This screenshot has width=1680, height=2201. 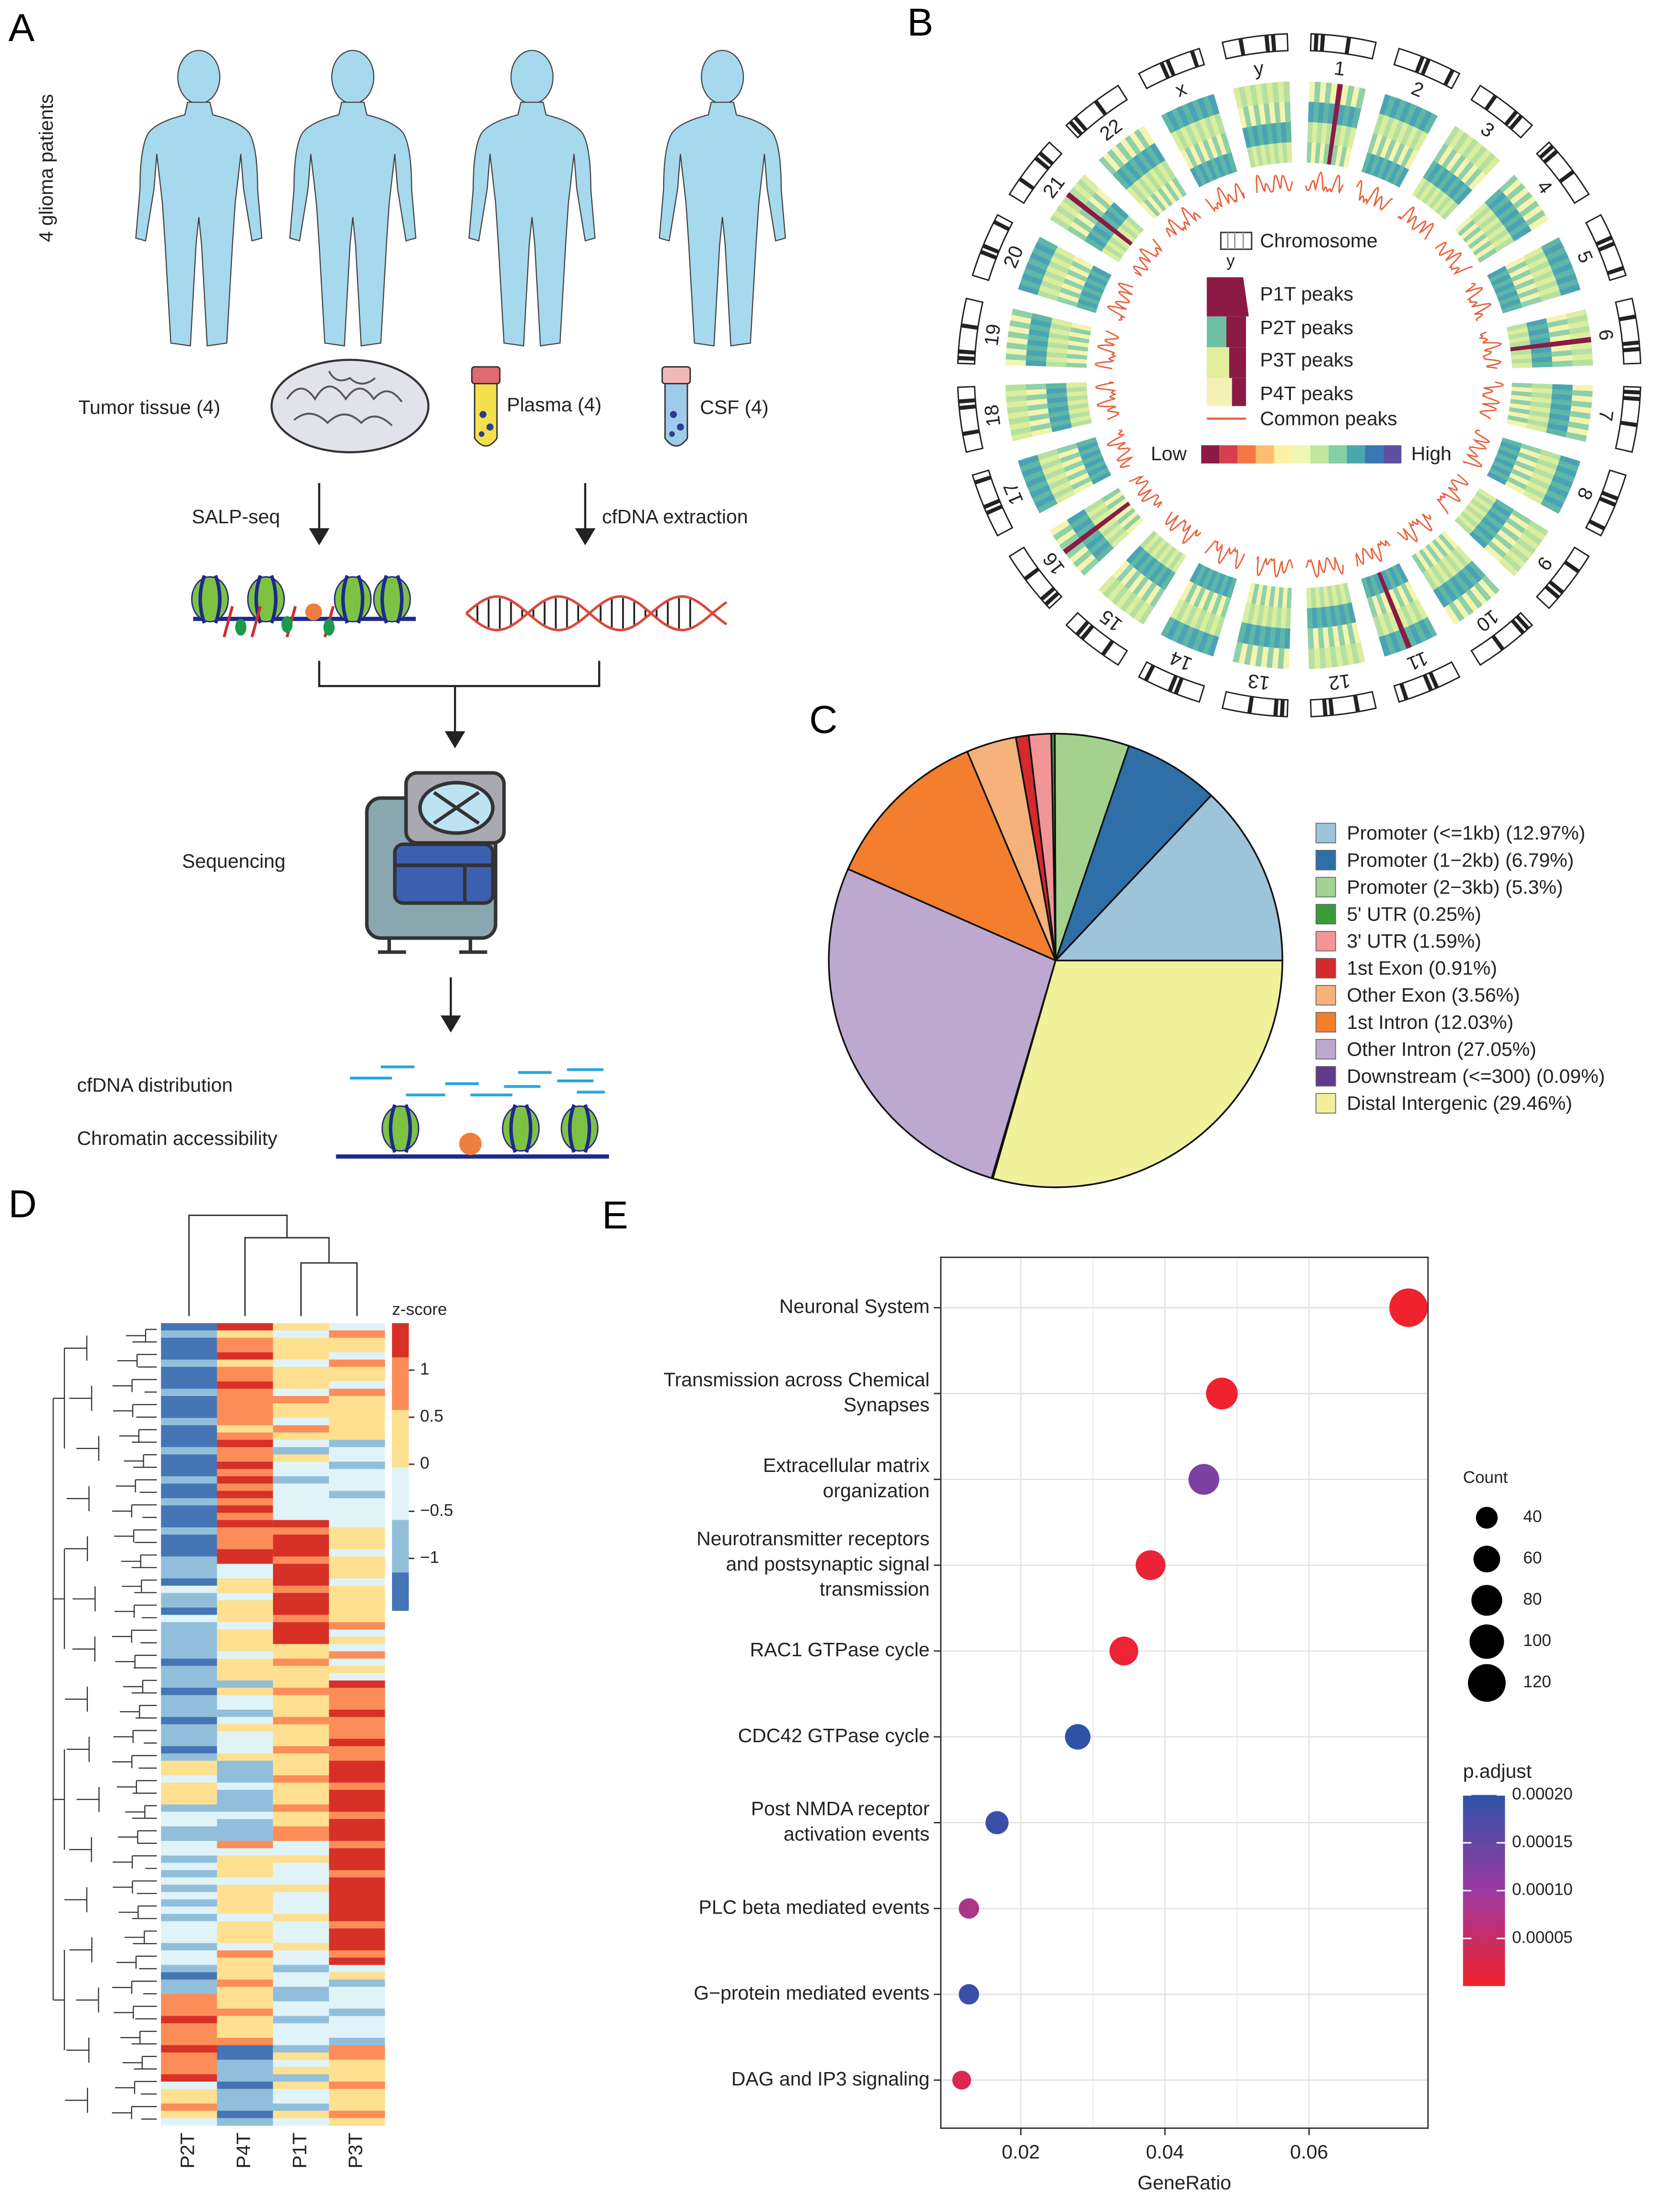 I want to click on panel-a-part, so click(x=199, y=198).